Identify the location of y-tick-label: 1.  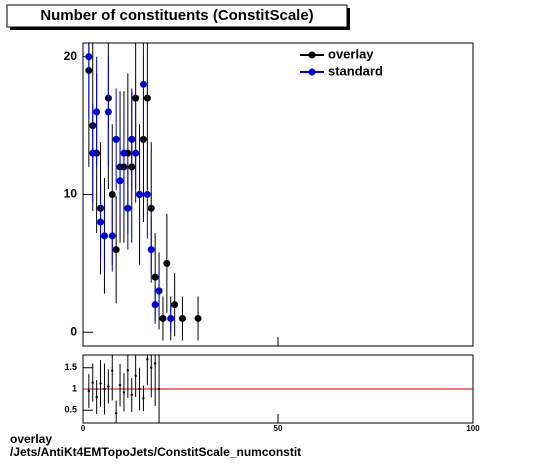
(74, 388).